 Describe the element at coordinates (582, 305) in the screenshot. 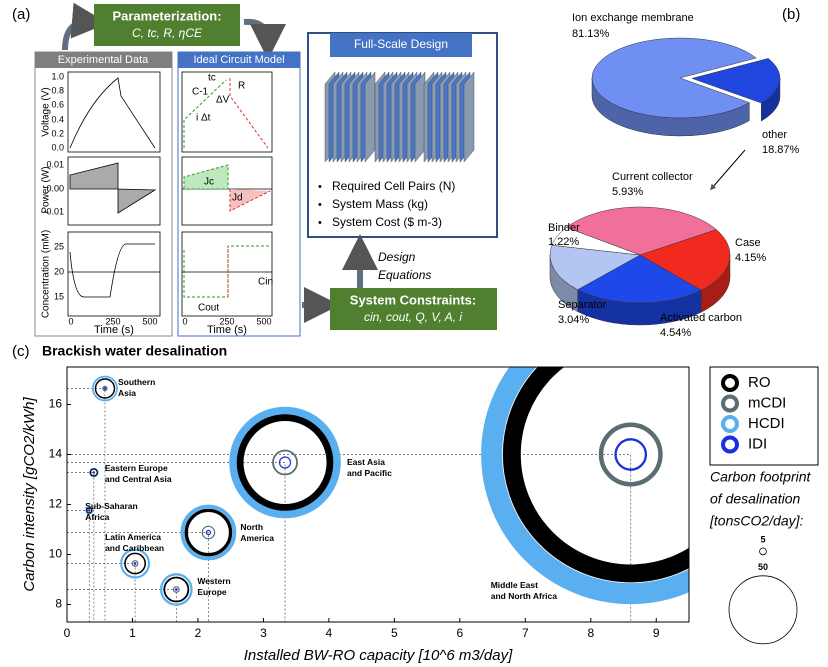

I see `slice-name: Separator` at that location.